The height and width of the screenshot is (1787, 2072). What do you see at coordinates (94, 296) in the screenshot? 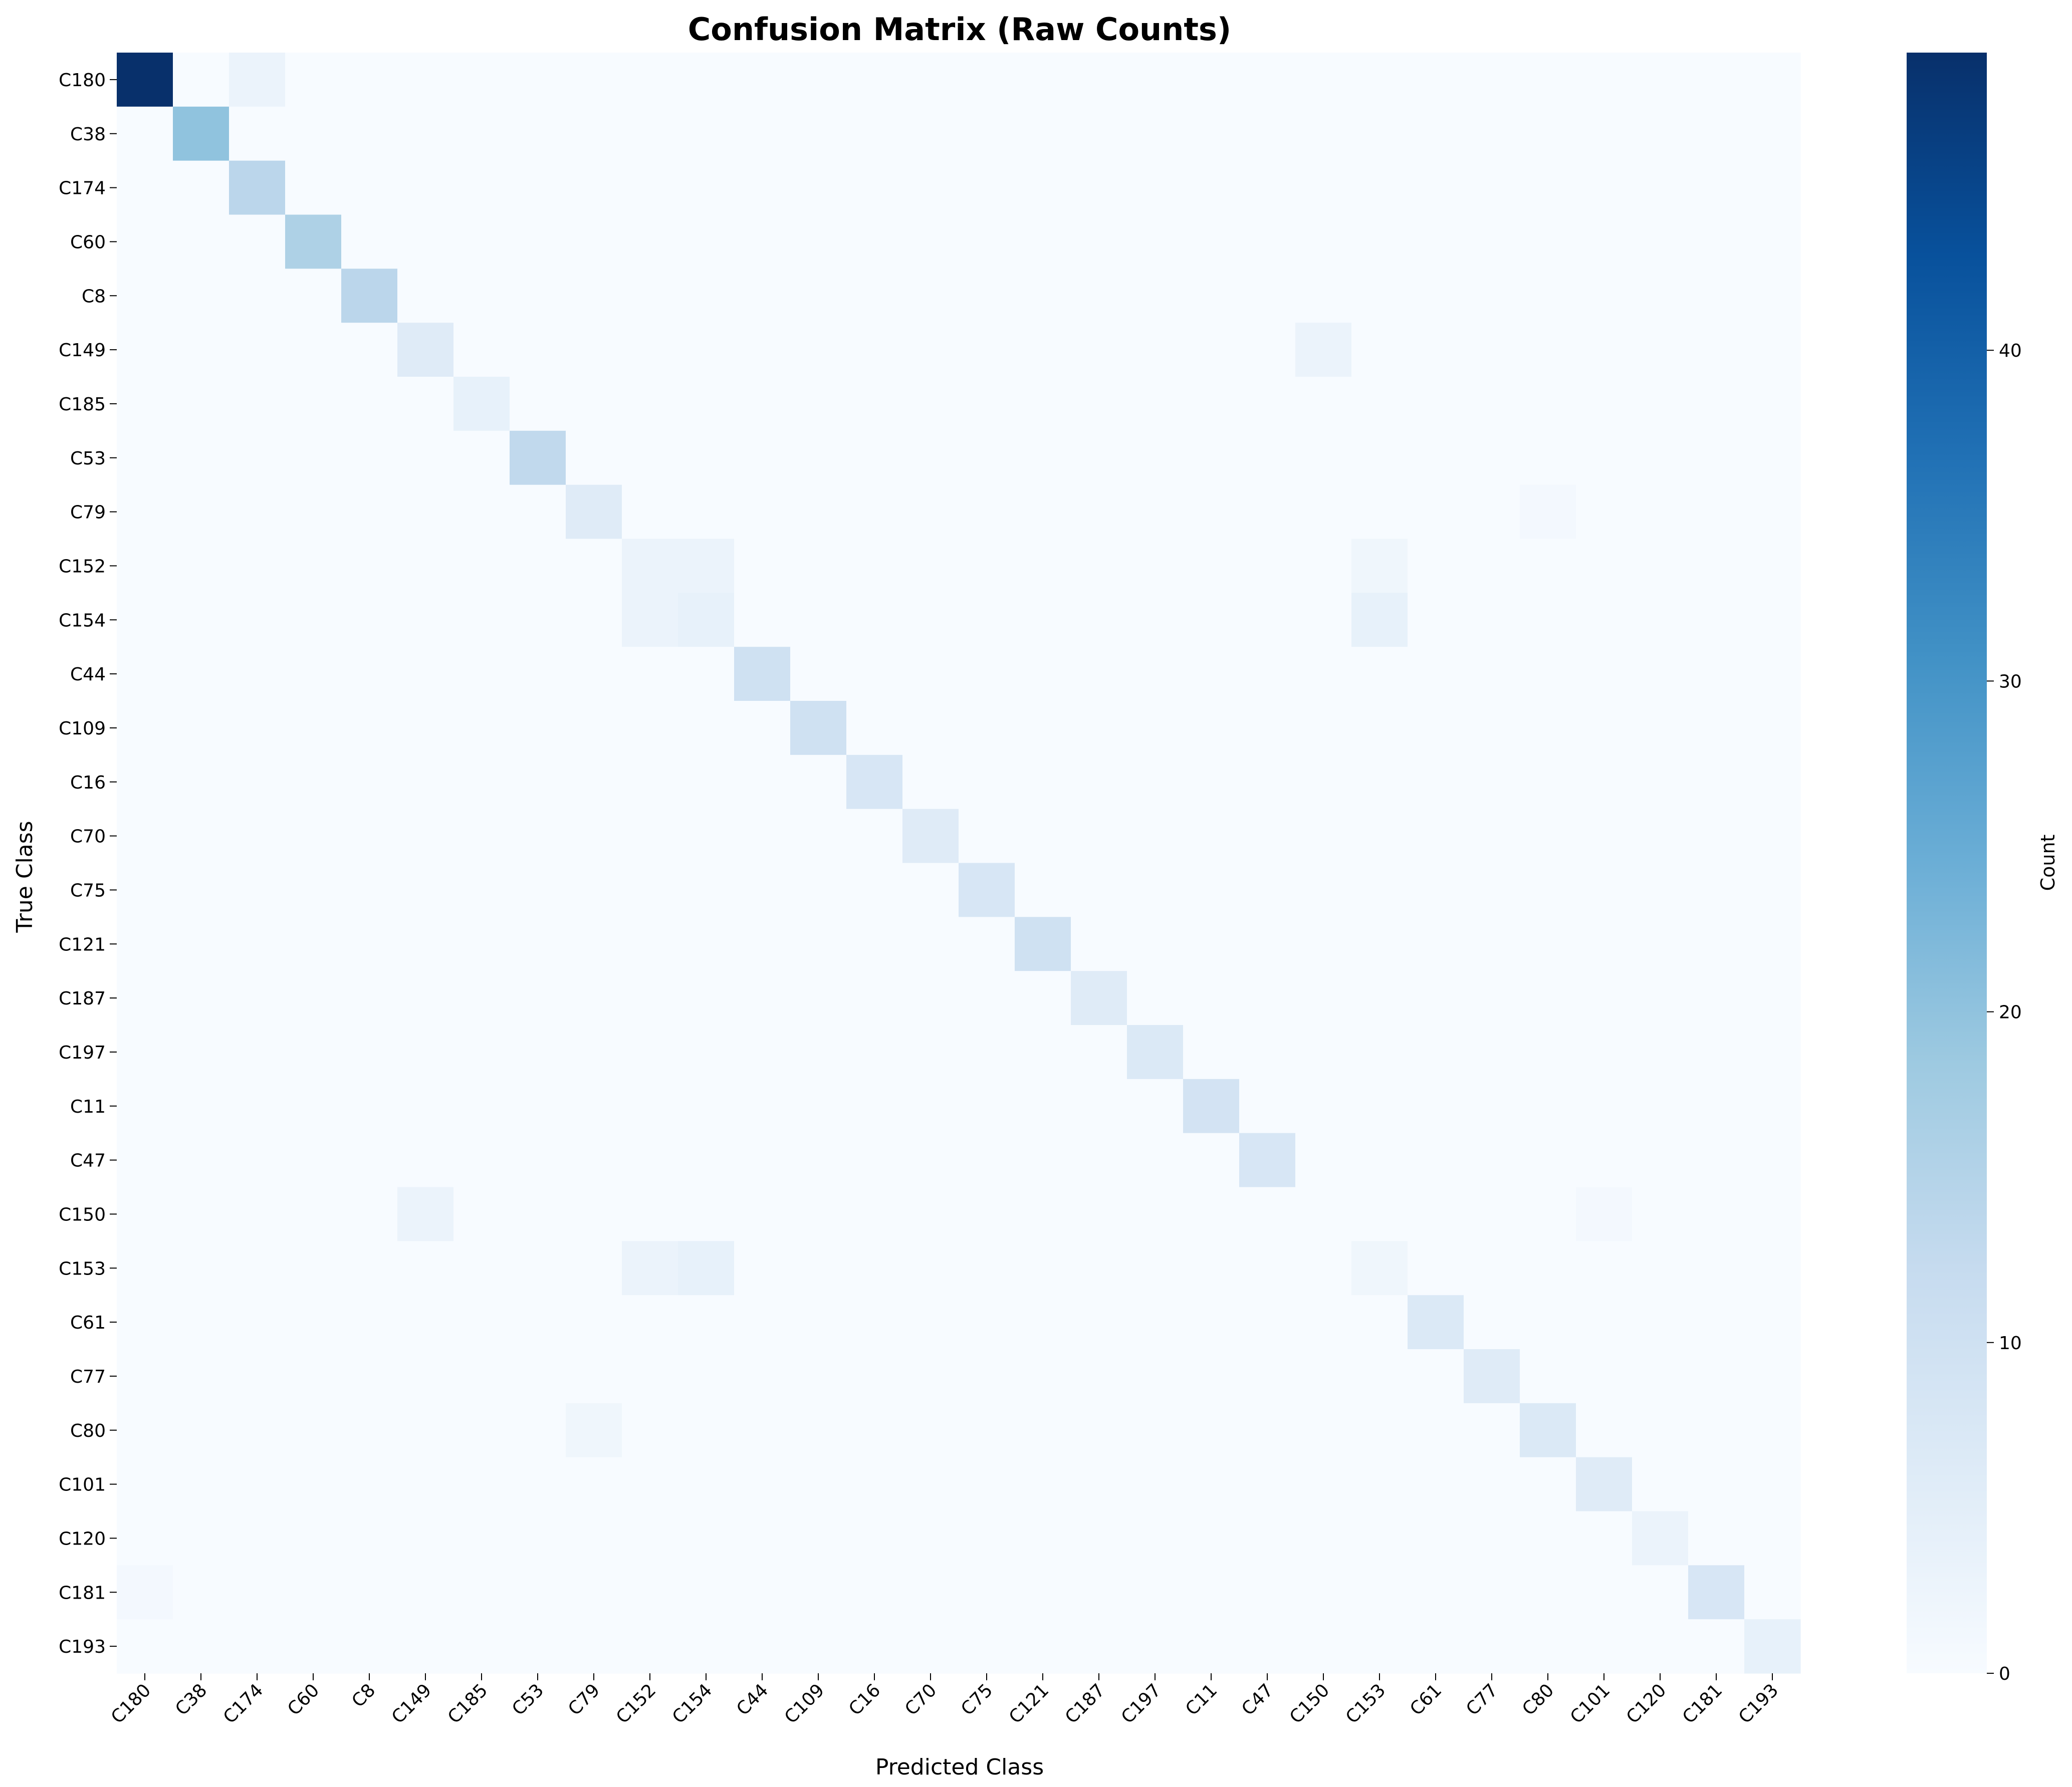
I see `y-tick-label: C8` at bounding box center [94, 296].